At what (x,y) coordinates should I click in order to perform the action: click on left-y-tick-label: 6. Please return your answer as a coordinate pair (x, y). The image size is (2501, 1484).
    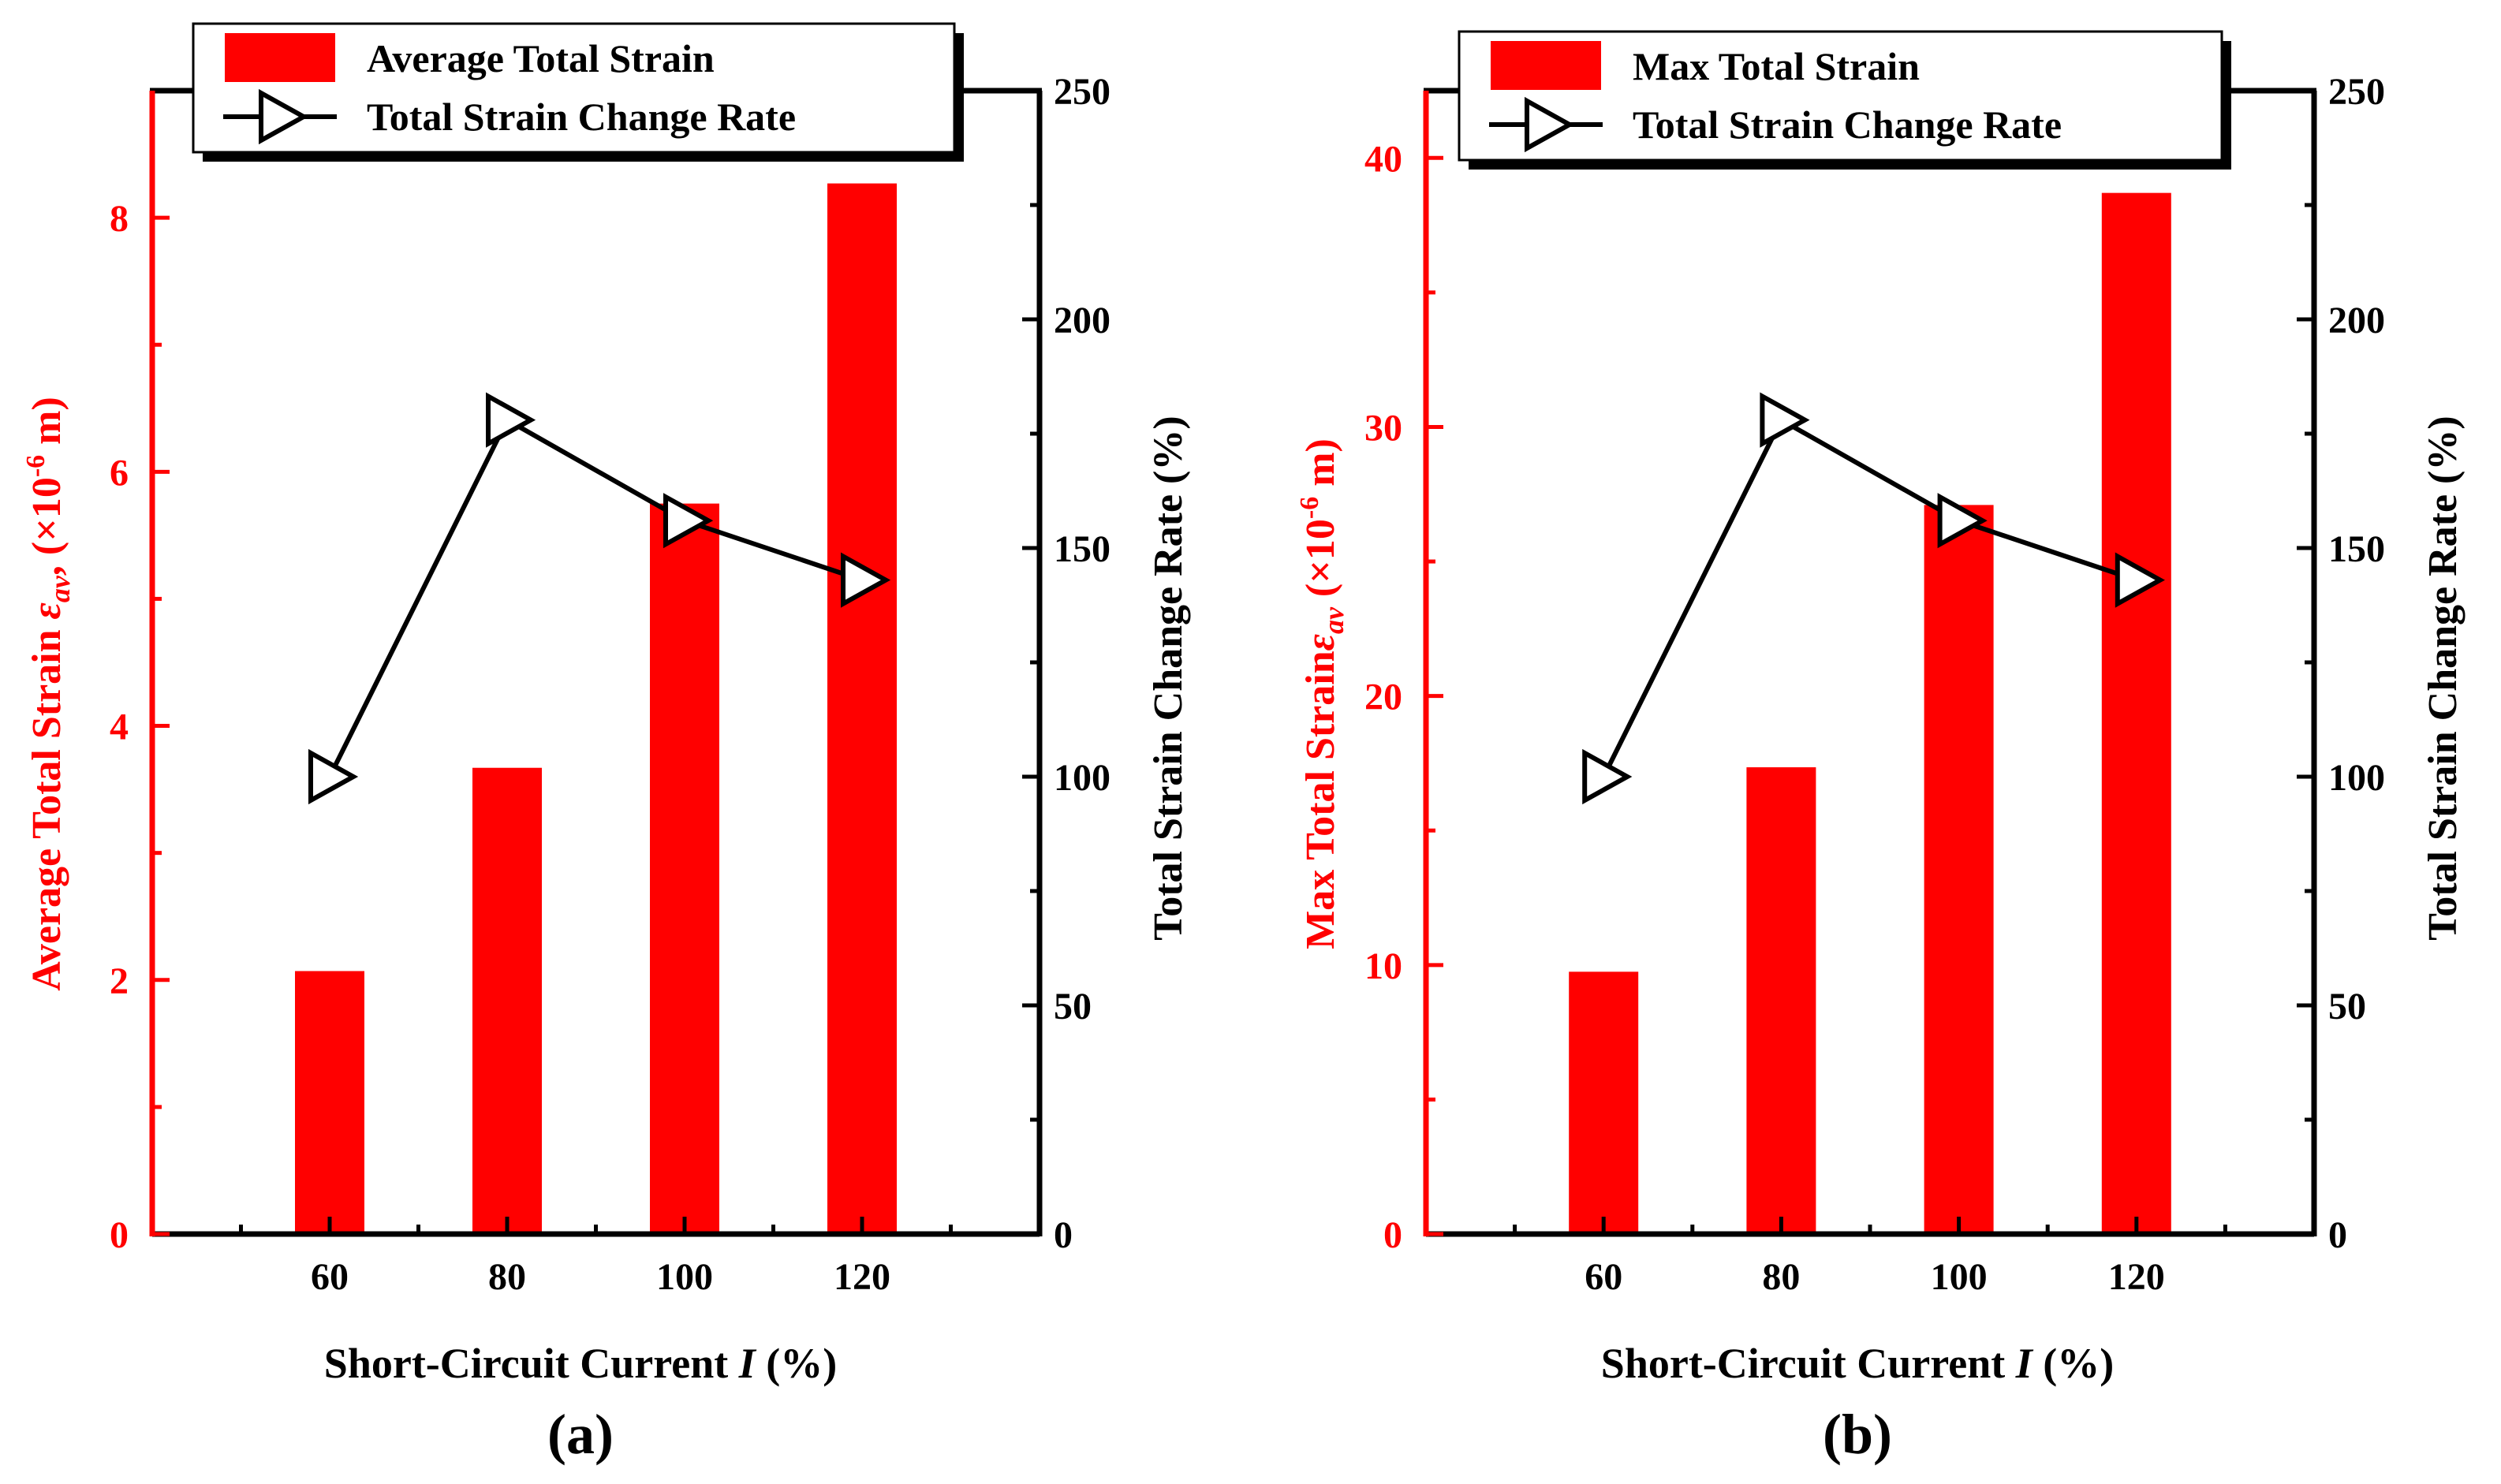
    Looking at the image, I should click on (120, 473).